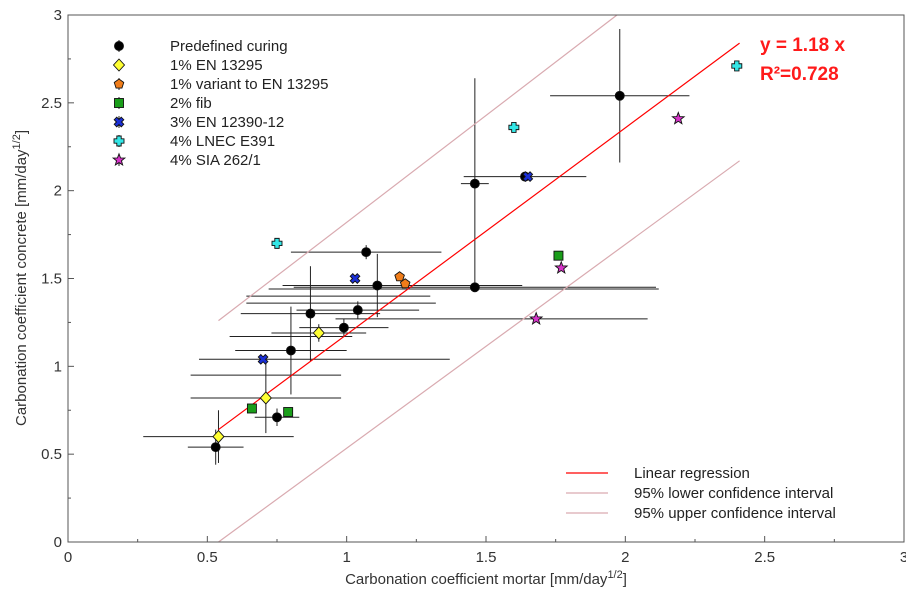 This screenshot has height=591, width=906. What do you see at coordinates (346, 557) in the screenshot?
I see `x-tick-label: 1` at bounding box center [346, 557].